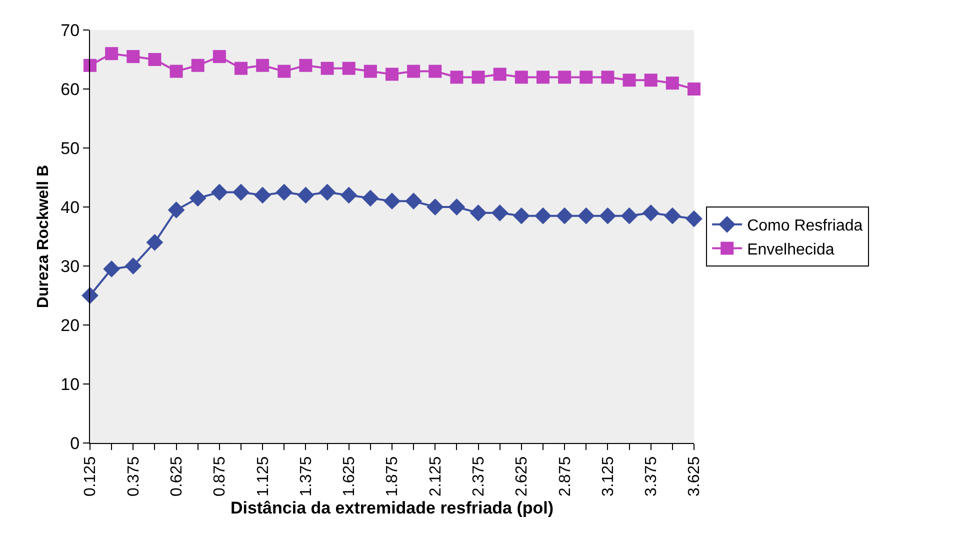  I want to click on y-tick-label: 70, so click(70, 30).